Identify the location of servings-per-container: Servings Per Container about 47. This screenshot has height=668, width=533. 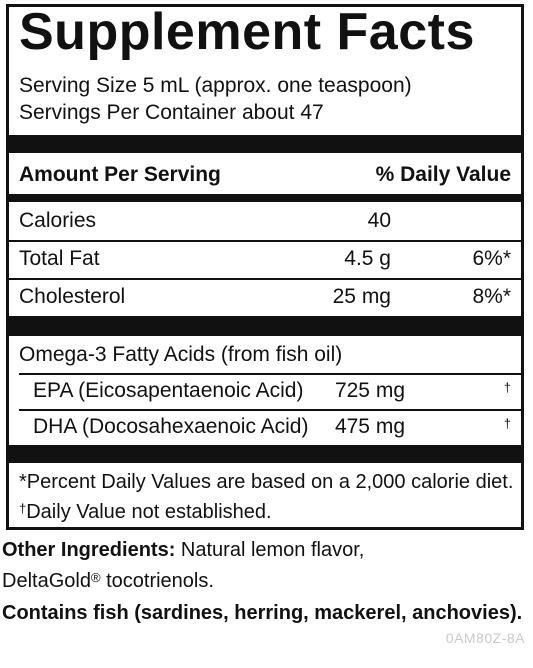
(171, 112).